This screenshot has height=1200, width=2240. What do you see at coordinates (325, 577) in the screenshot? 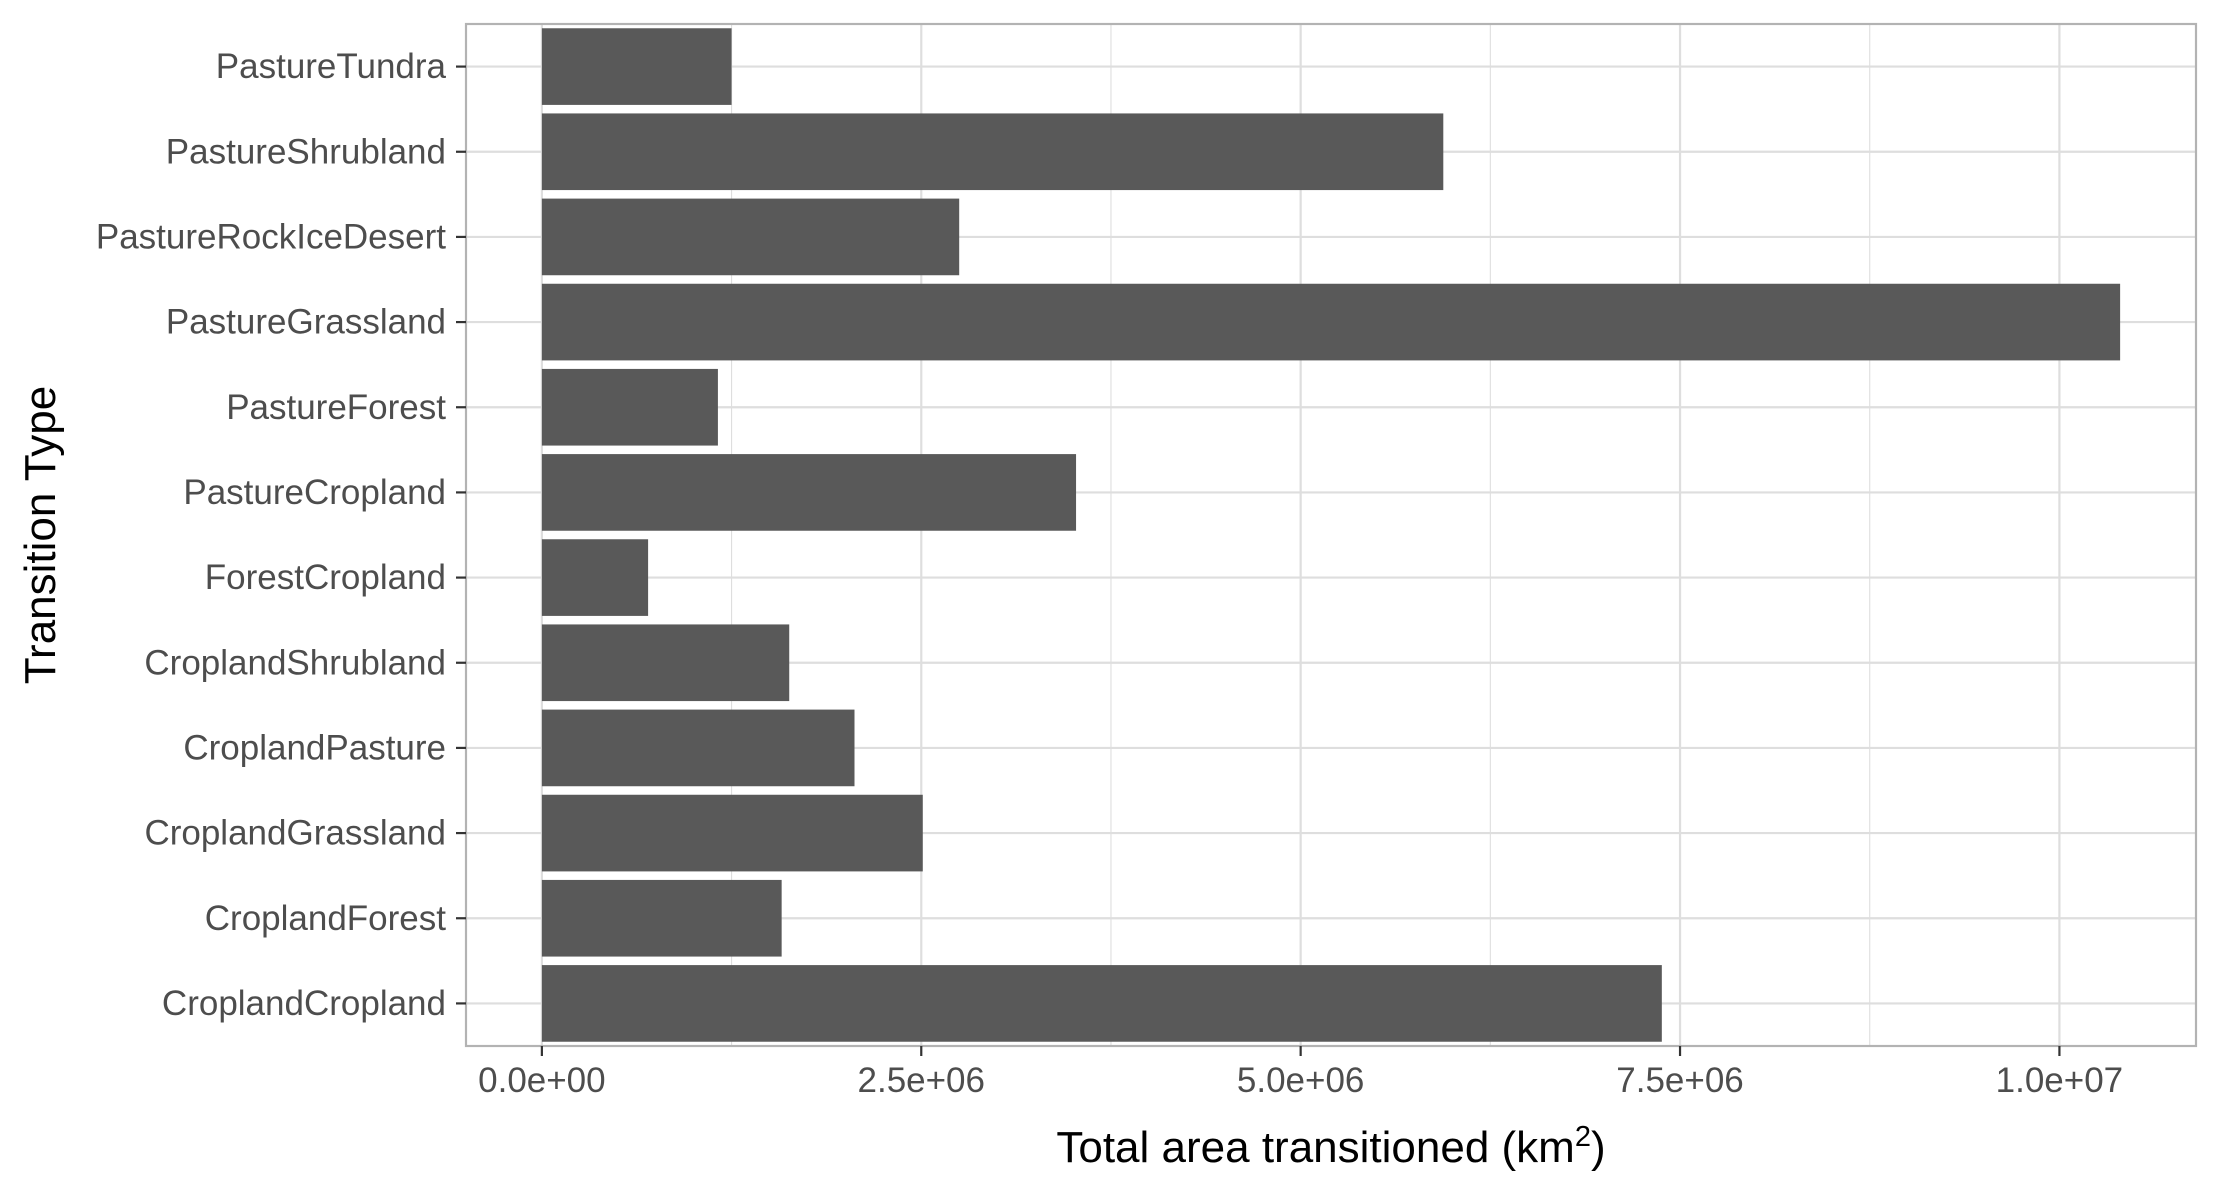
I see `y-tick-label: ForestCropland` at bounding box center [325, 577].